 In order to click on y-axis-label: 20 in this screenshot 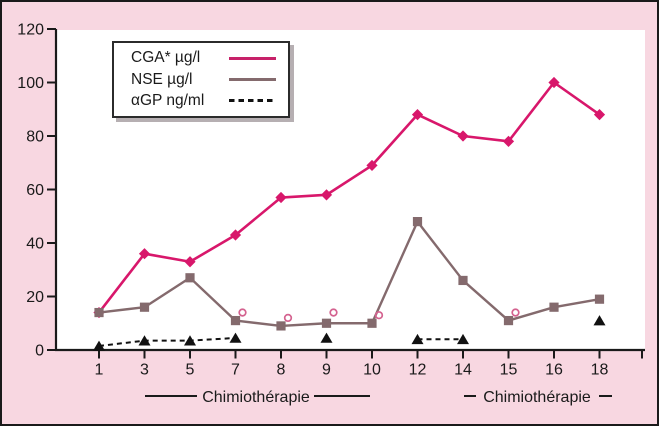, I will do `click(35, 297)`.